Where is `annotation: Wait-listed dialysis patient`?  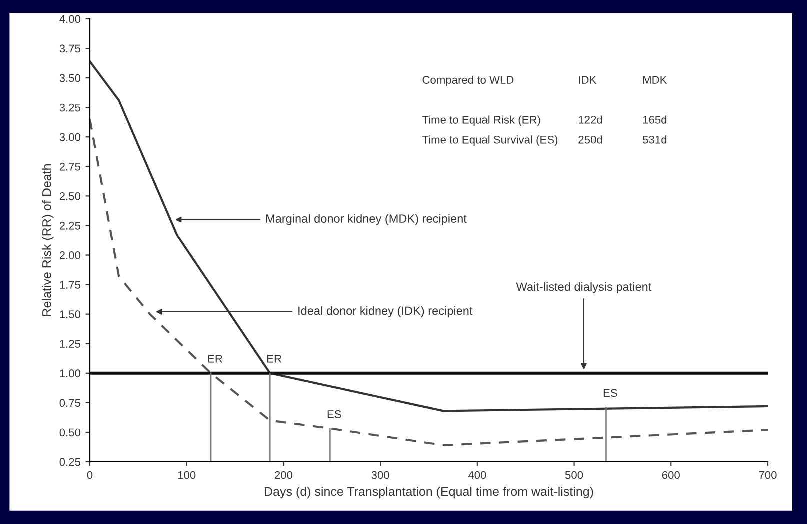
annotation: Wait-listed dialysis patient is located at coordinates (584, 288).